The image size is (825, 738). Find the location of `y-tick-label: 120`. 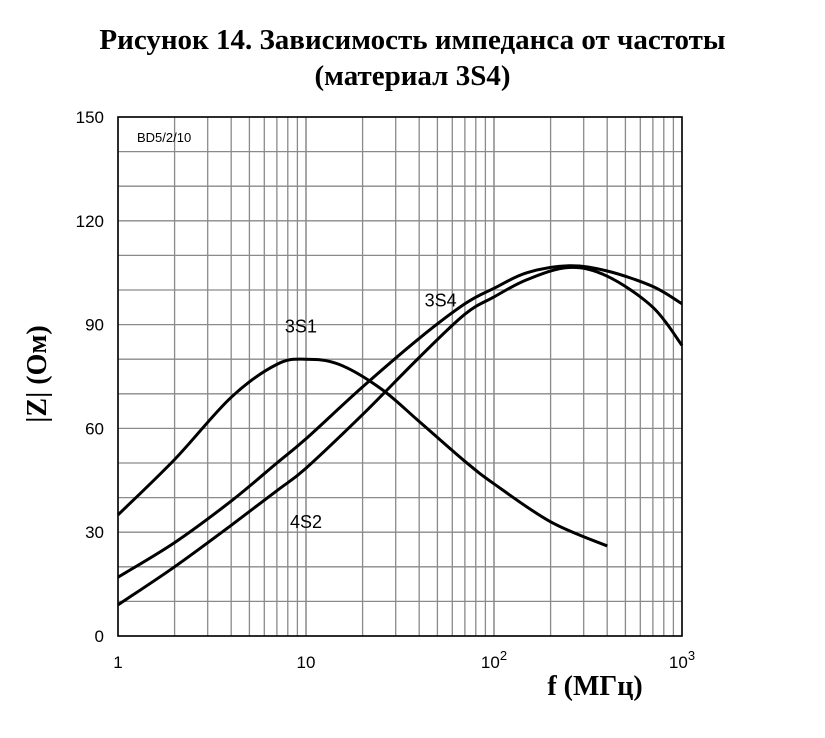

y-tick-label: 120 is located at coordinates (90, 221).